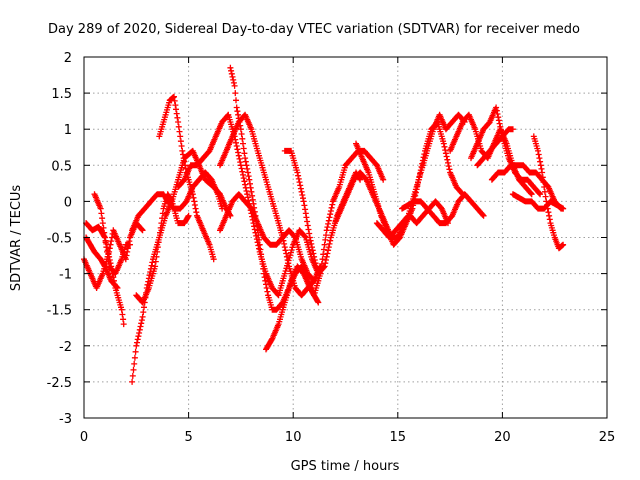 The image size is (640, 480). What do you see at coordinates (420, 176) in the screenshot?
I see `series-sat-q-markers` at bounding box center [420, 176].